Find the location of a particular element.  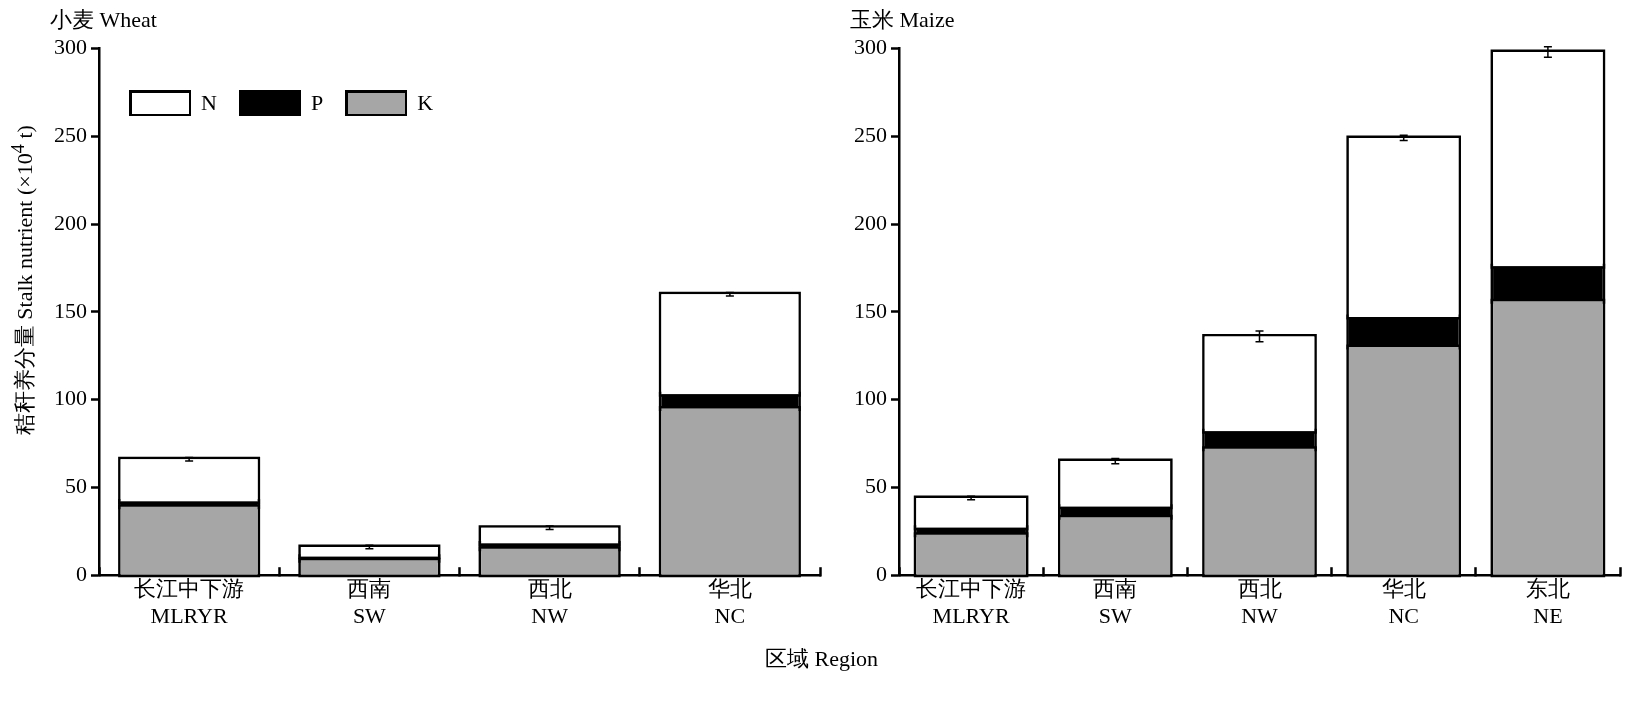

x-axis-title: 区域 Region is located at coordinates (821, 659).